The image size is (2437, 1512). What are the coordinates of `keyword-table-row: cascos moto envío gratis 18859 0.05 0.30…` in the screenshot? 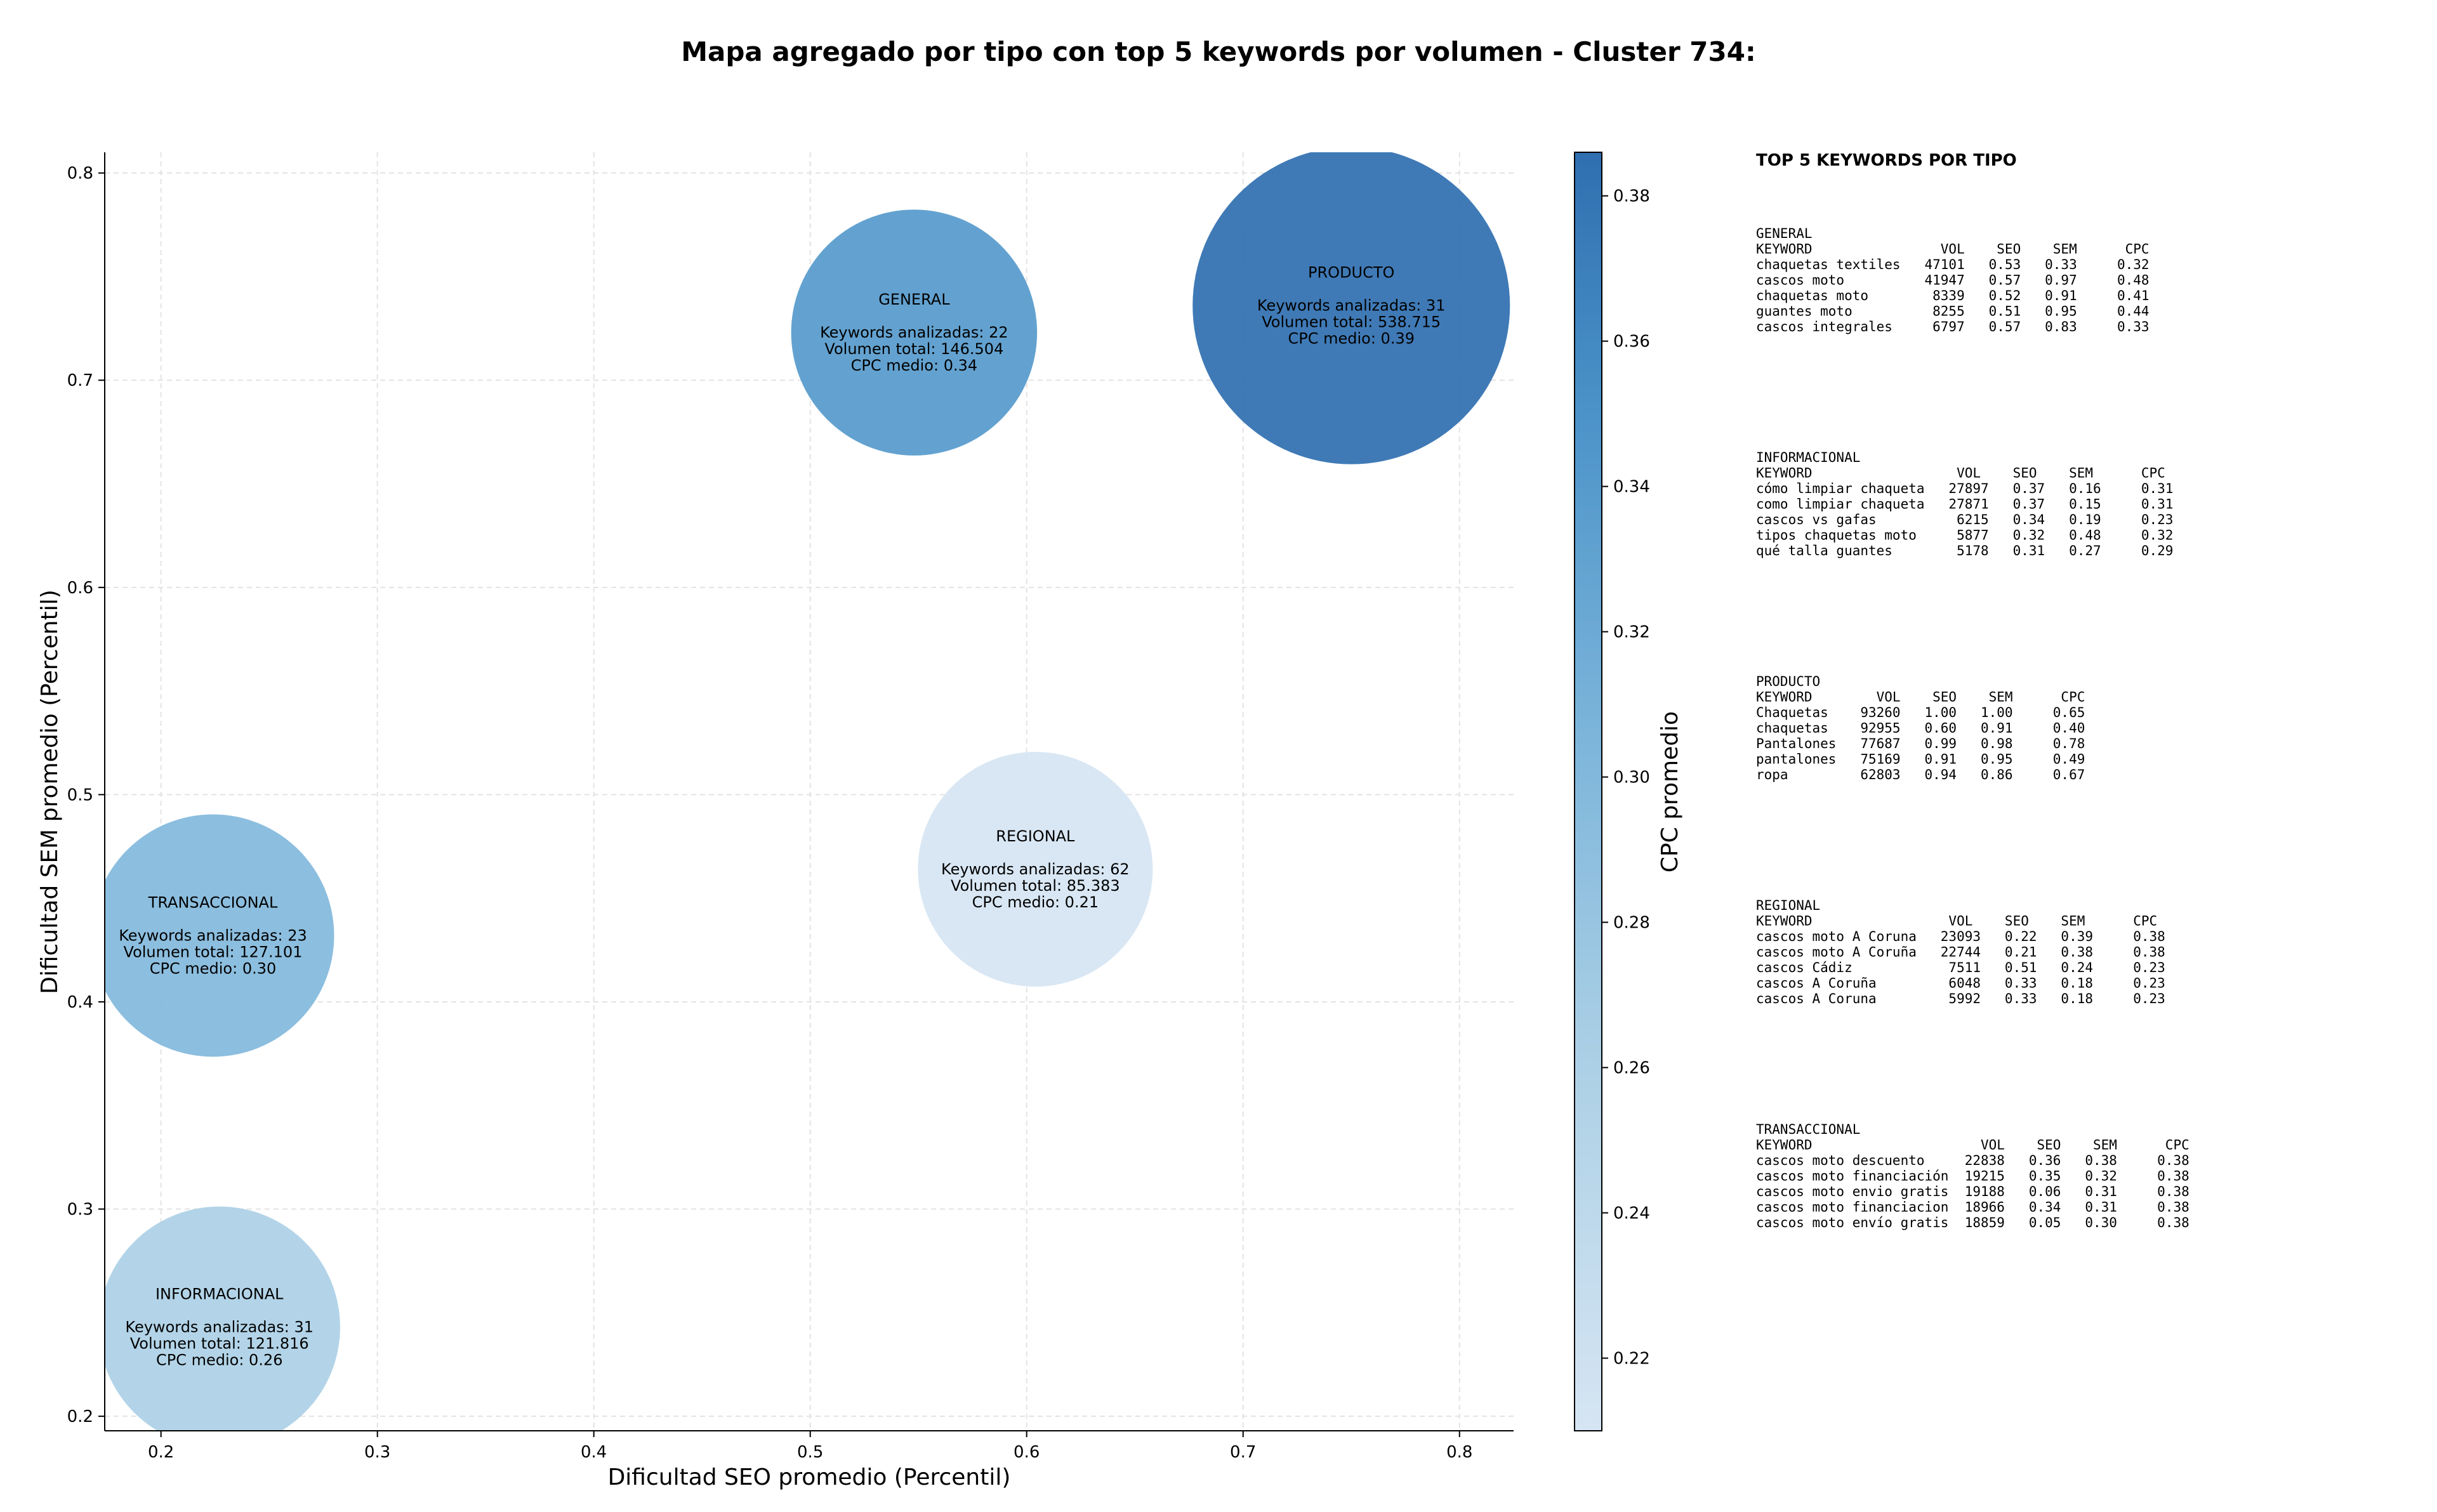 It's located at (1973, 1223).